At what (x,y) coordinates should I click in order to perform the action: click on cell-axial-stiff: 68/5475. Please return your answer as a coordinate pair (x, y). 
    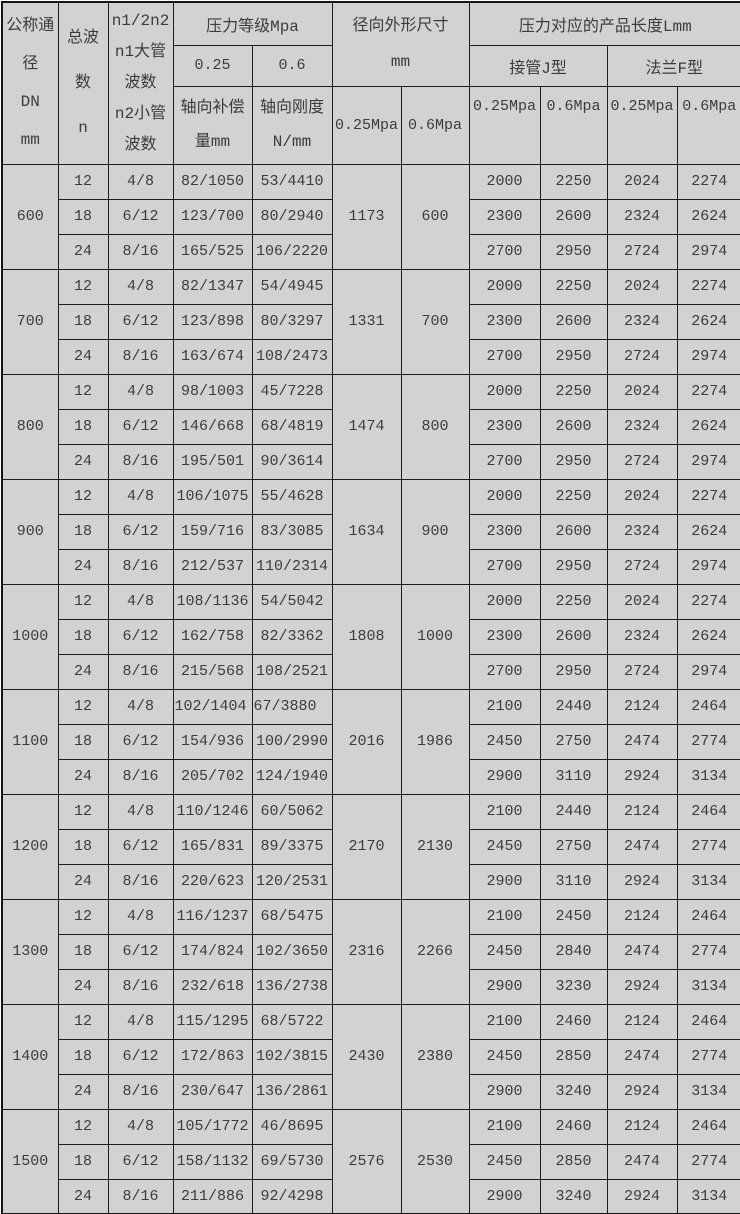
    Looking at the image, I should click on (292, 916).